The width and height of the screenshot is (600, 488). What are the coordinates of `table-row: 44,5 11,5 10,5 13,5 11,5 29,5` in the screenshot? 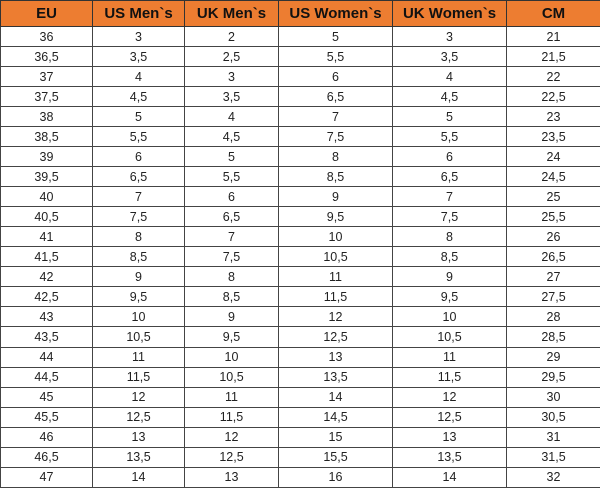 It's located at (300, 377).